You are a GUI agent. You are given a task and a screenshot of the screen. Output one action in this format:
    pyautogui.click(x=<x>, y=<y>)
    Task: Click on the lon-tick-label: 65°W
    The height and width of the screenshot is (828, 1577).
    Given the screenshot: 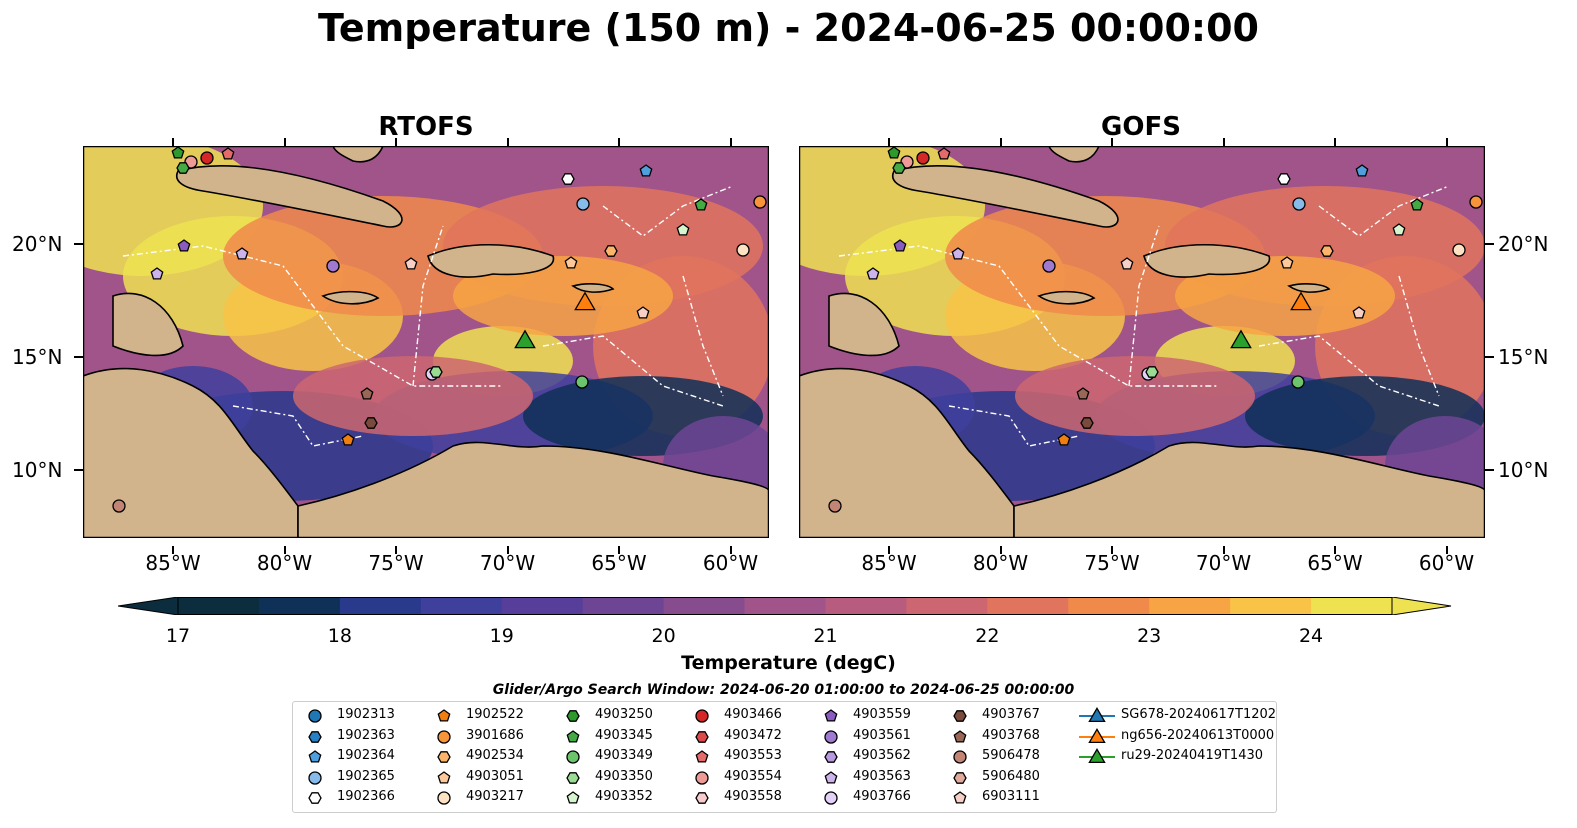 What is the action you would take?
    pyautogui.click(x=1335, y=563)
    